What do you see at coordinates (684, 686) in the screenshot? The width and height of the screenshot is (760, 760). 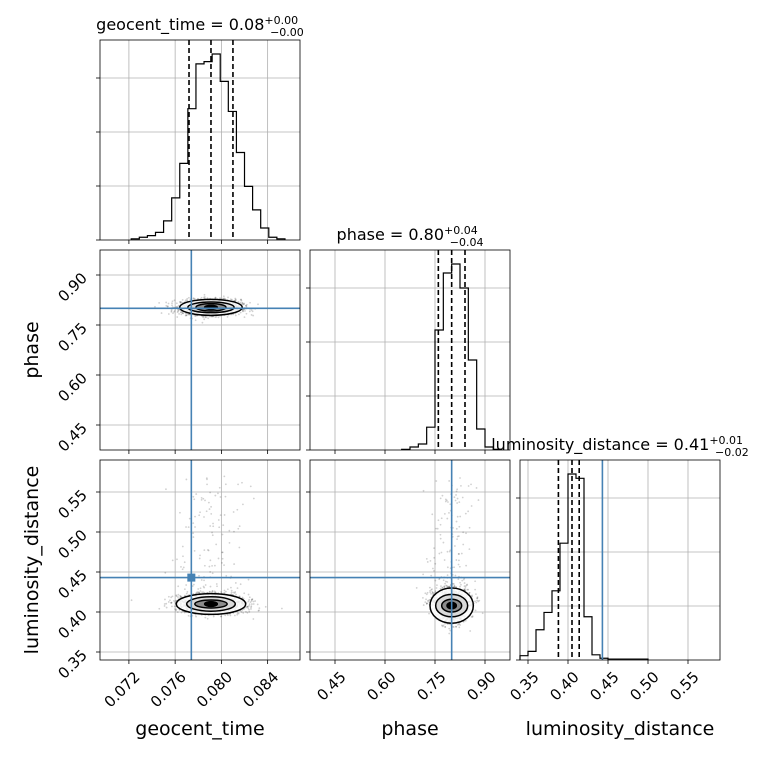 I see `x-tick-label: 0.55` at bounding box center [684, 686].